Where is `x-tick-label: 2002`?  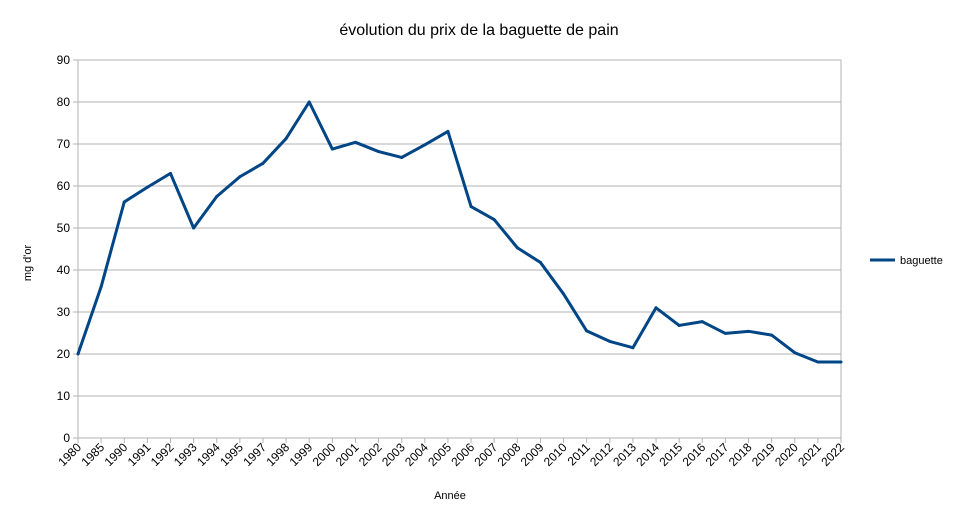 x-tick-label: 2002 is located at coordinates (370, 454).